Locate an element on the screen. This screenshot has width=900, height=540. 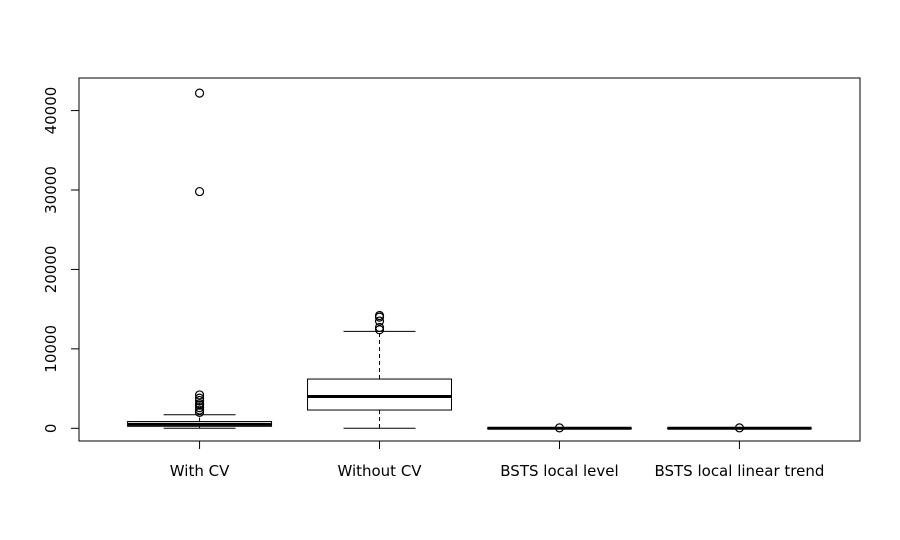
y-tick-label: 40000 is located at coordinates (51, 111).